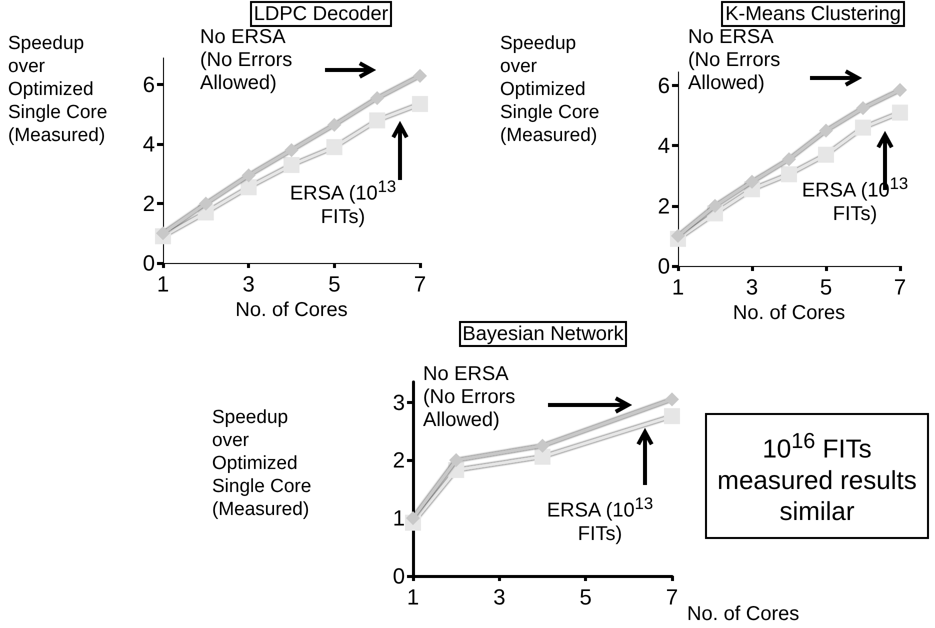 Image resolution: width=935 pixels, height=628 pixels. Describe the element at coordinates (398, 518) in the screenshot. I see `y-tick-label: 1` at that location.